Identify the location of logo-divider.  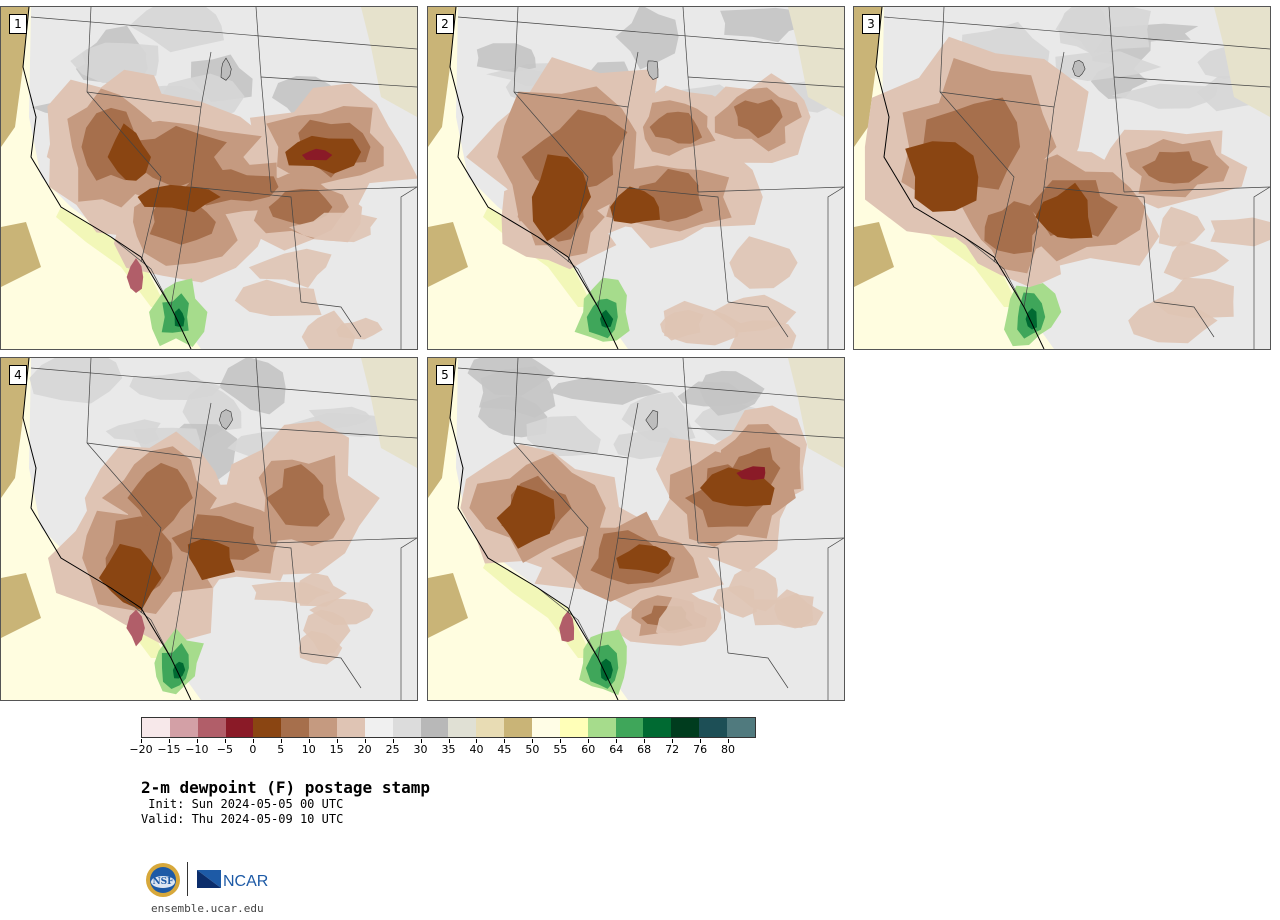
(187, 879).